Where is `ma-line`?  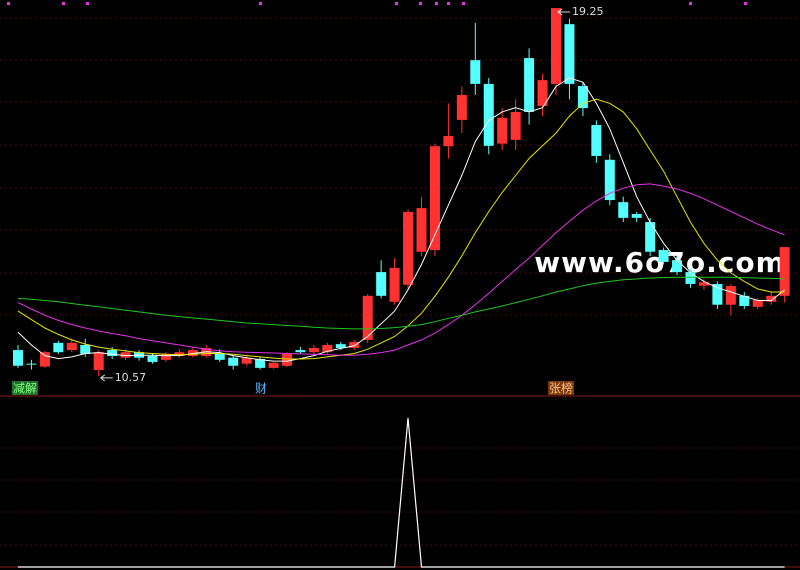 ma-line is located at coordinates (401, 303).